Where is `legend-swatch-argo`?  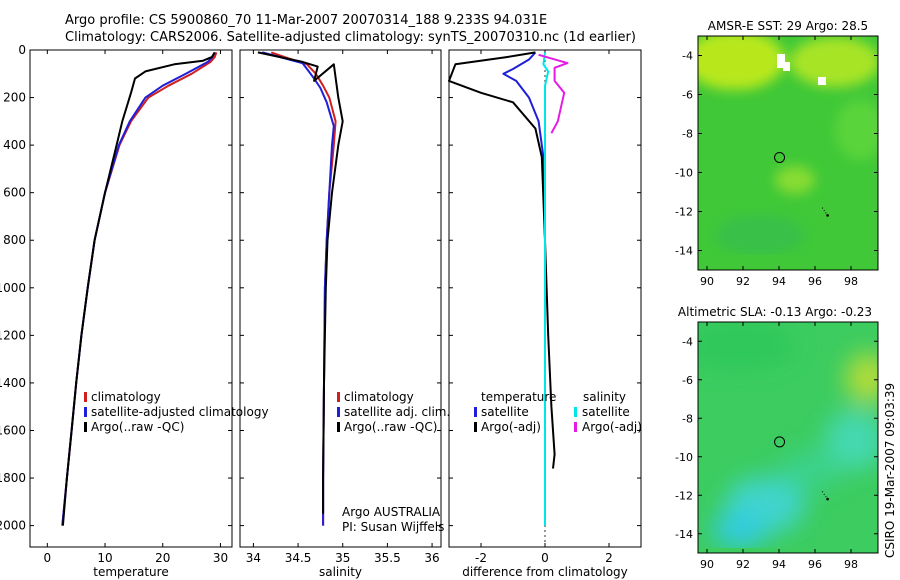
legend-swatch-argo is located at coordinates (338, 427).